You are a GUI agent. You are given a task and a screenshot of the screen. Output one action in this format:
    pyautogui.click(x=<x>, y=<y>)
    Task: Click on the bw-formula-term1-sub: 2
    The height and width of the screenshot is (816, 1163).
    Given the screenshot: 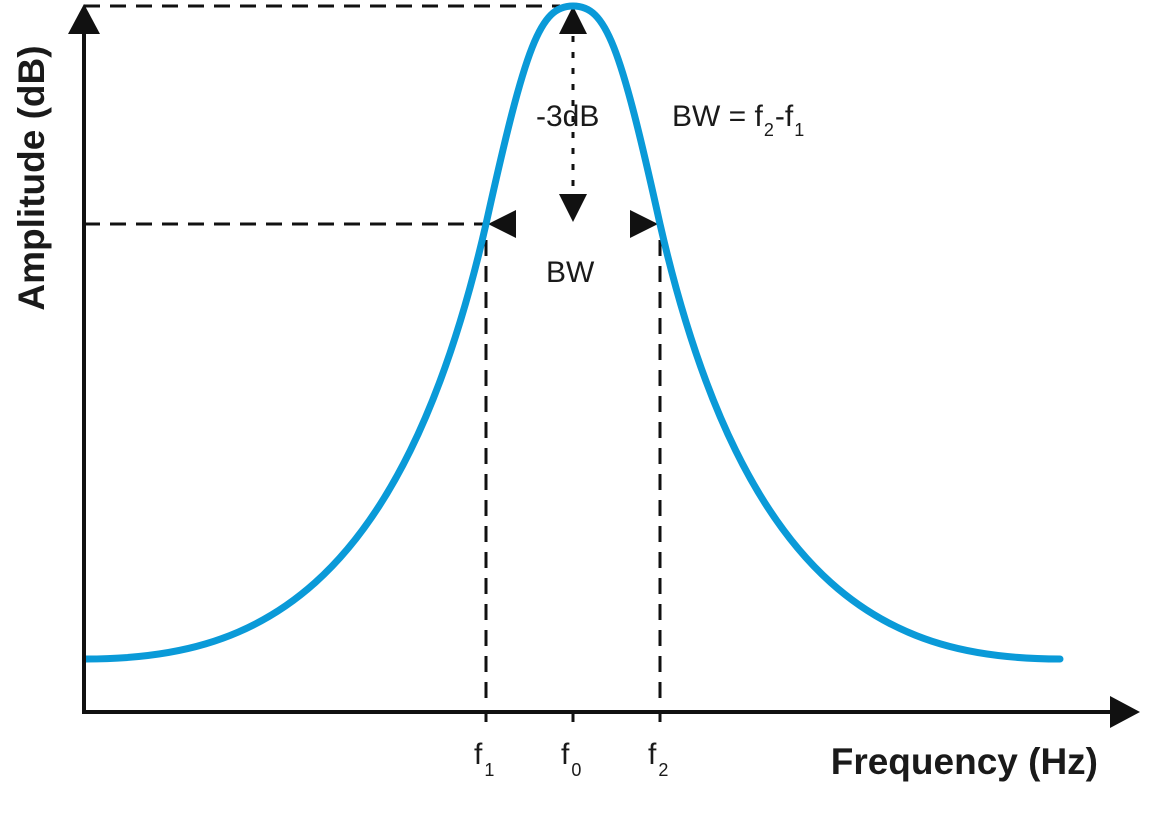 What is the action you would take?
    pyautogui.click(x=769, y=130)
    